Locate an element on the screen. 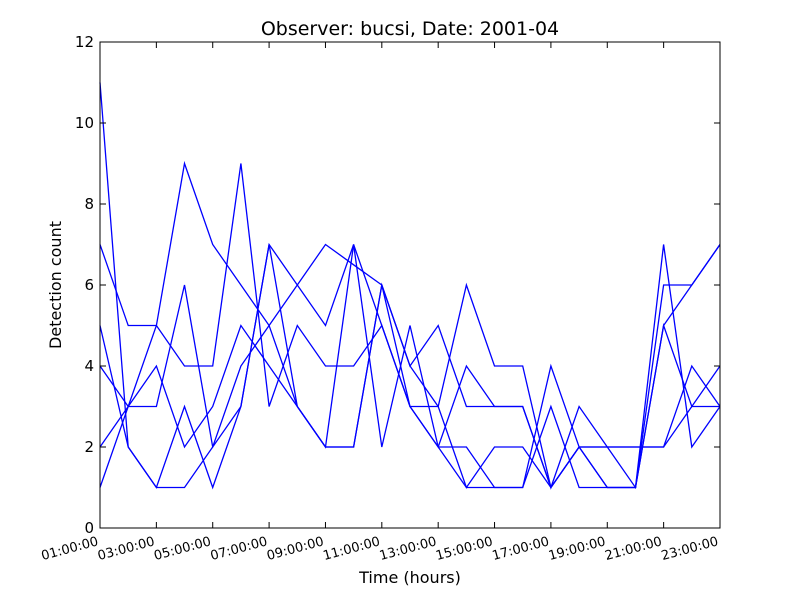 The height and width of the screenshot is (600, 800). y-tick-label-12: 12 is located at coordinates (84, 42).